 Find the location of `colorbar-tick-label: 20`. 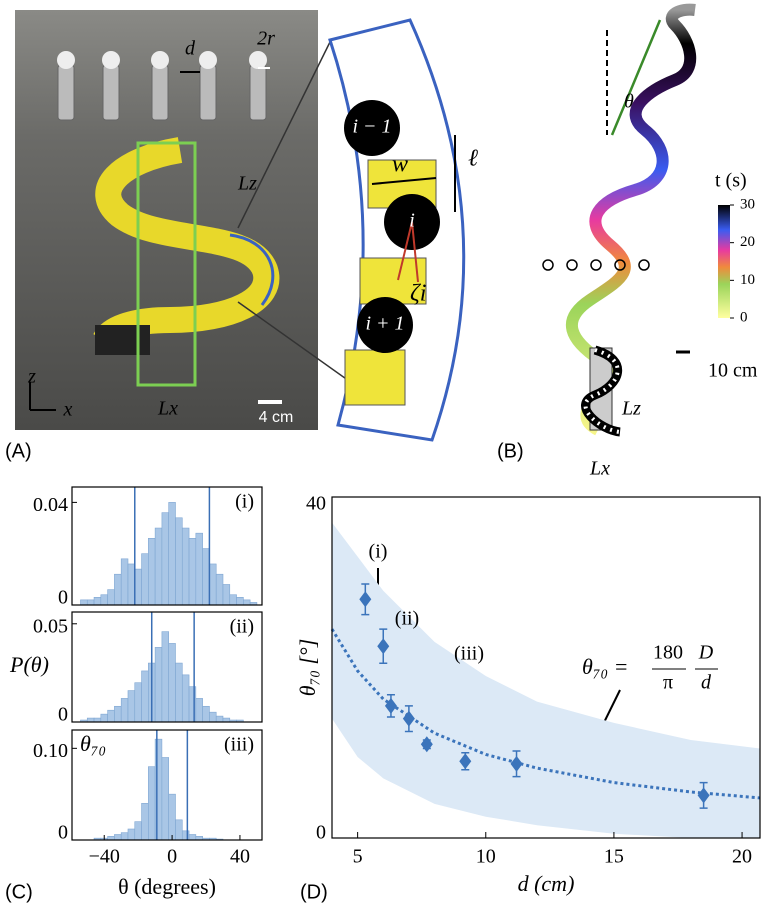

colorbar-tick-label: 20 is located at coordinates (747, 242).